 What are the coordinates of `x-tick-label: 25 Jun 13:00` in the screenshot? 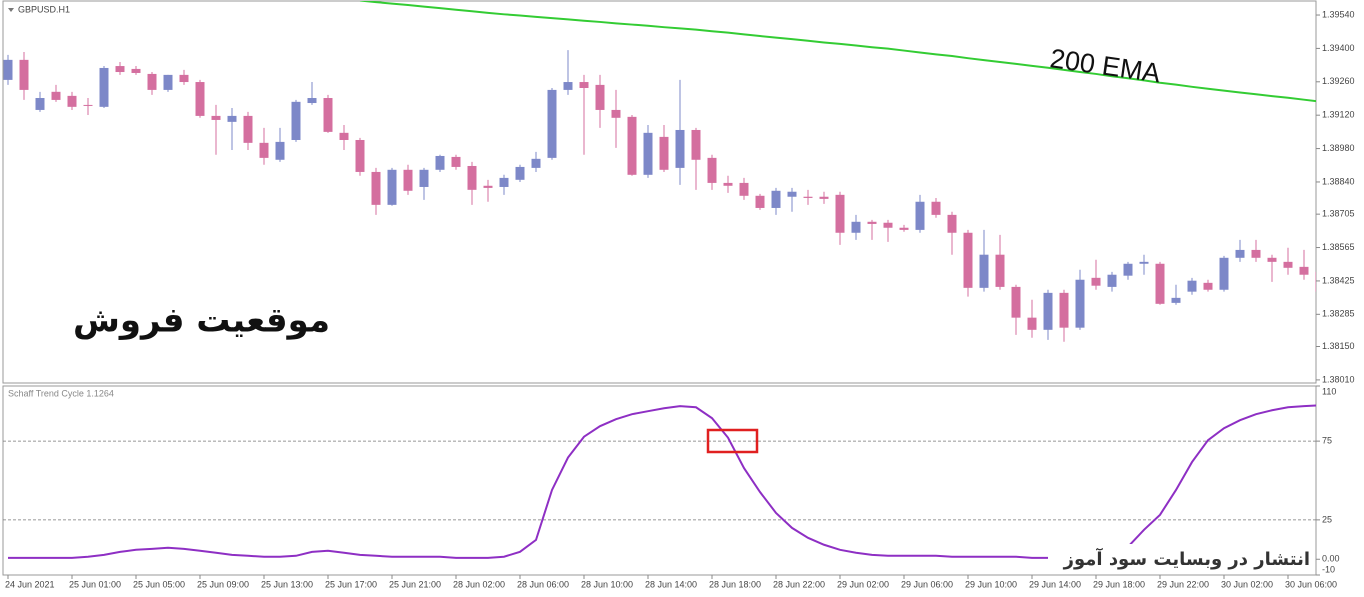 It's located at (287, 584).